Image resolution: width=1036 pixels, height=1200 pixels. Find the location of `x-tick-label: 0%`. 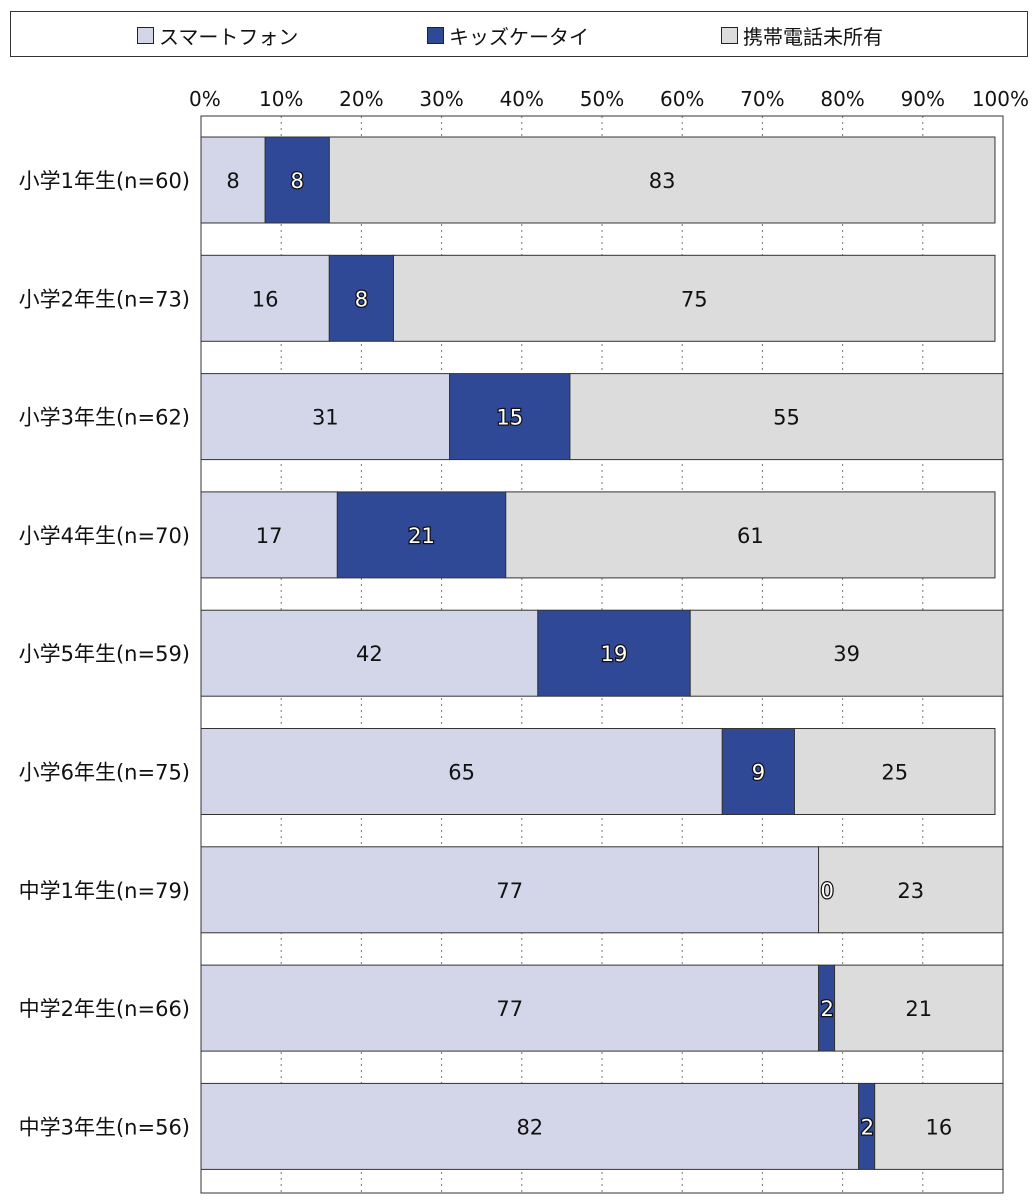

x-tick-label: 0% is located at coordinates (205, 99).